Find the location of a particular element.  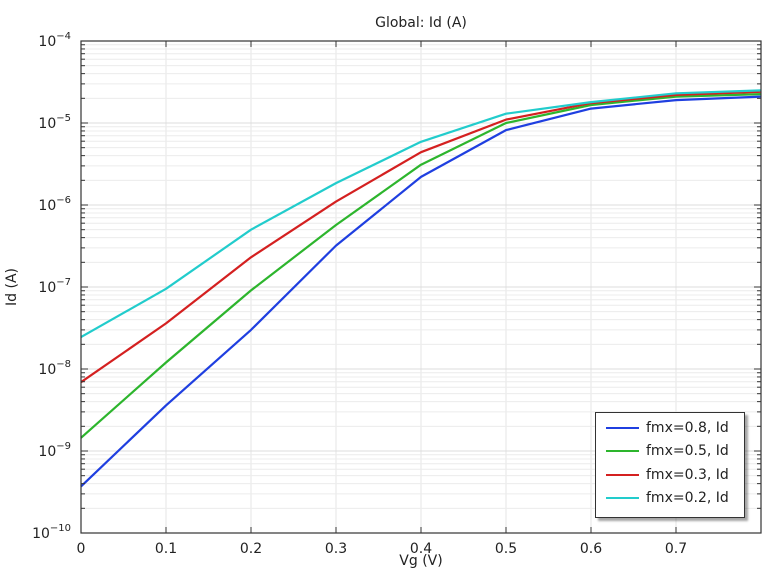

legend-swatch-red is located at coordinates (622, 475).